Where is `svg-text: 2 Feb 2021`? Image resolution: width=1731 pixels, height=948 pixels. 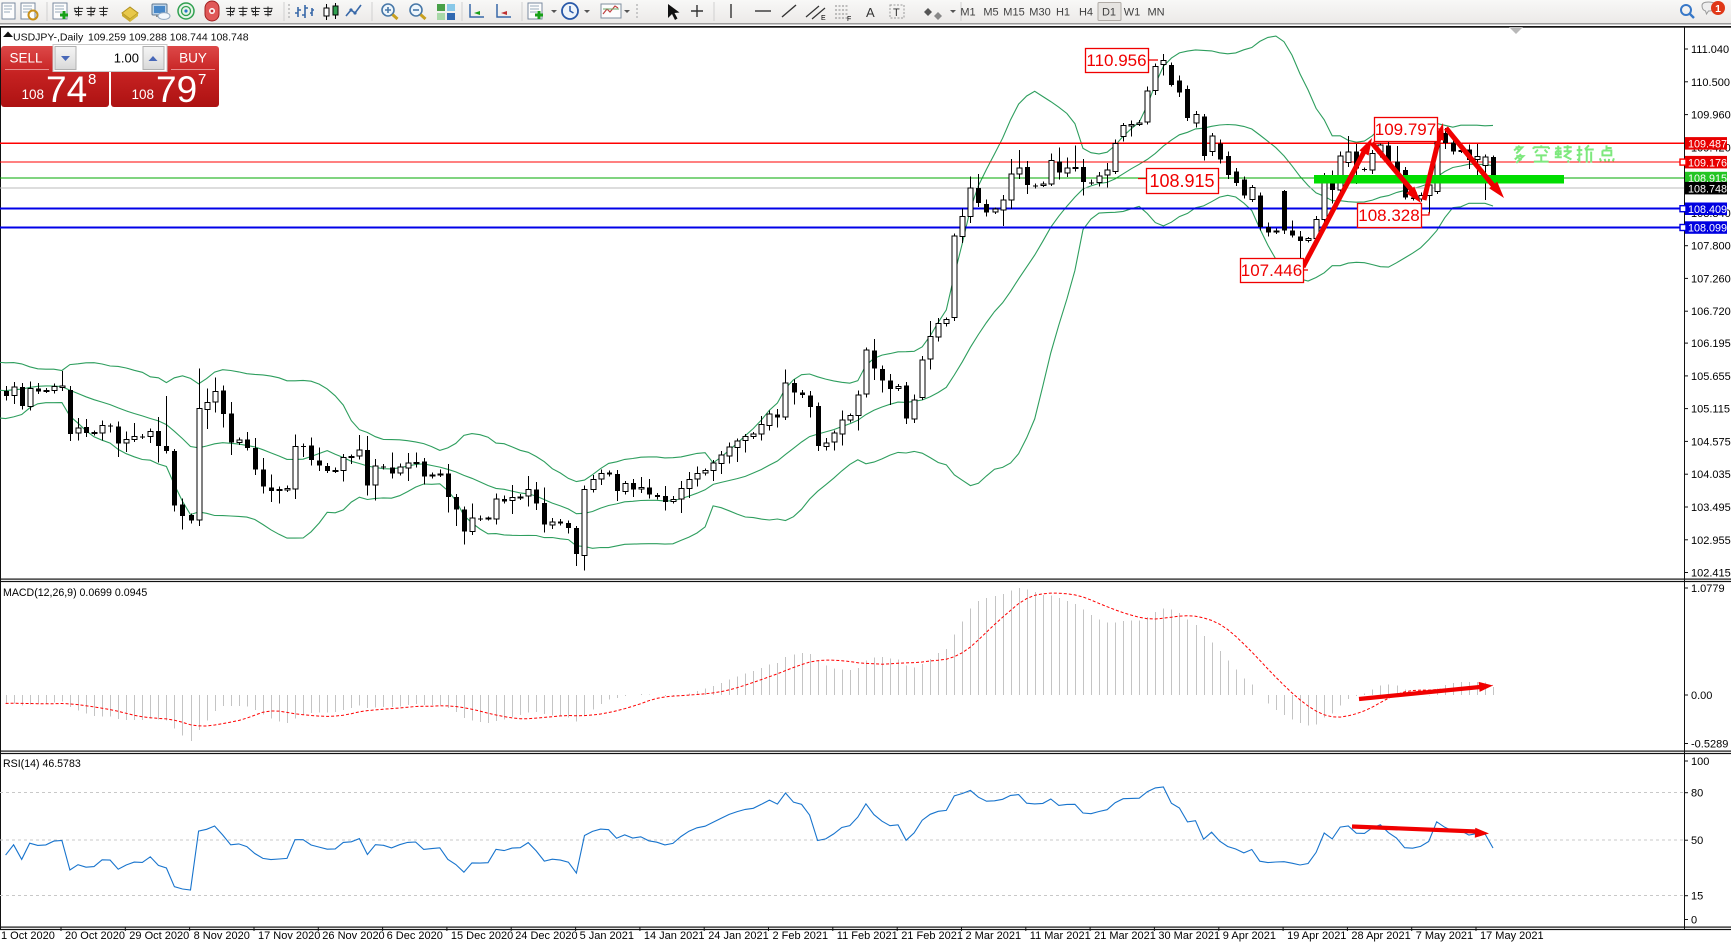 svg-text: 2 Feb 2021 is located at coordinates (801, 936).